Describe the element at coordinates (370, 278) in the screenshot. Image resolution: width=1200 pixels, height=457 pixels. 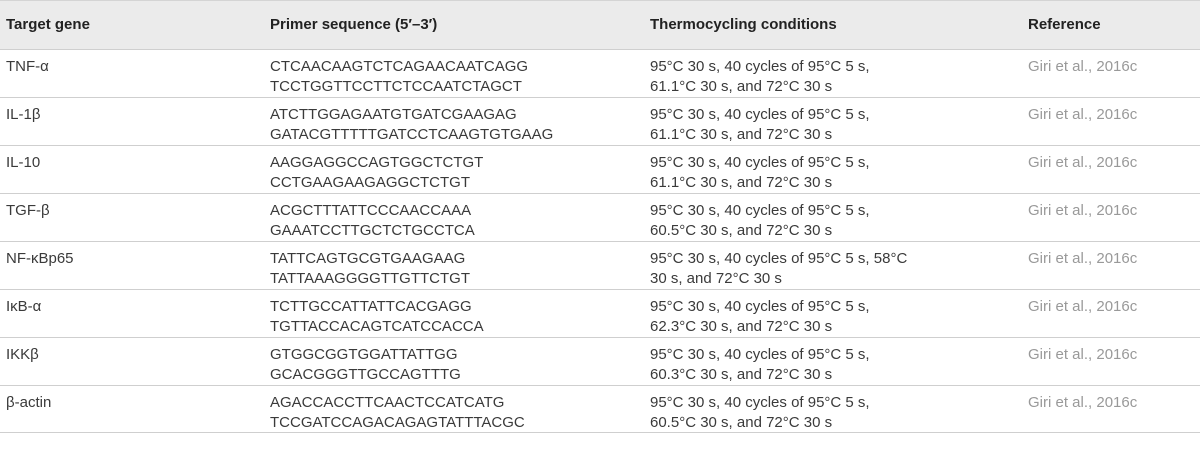
I see `reverse-primer: TATTAAAGGGGTTGTTCTGT` at that location.